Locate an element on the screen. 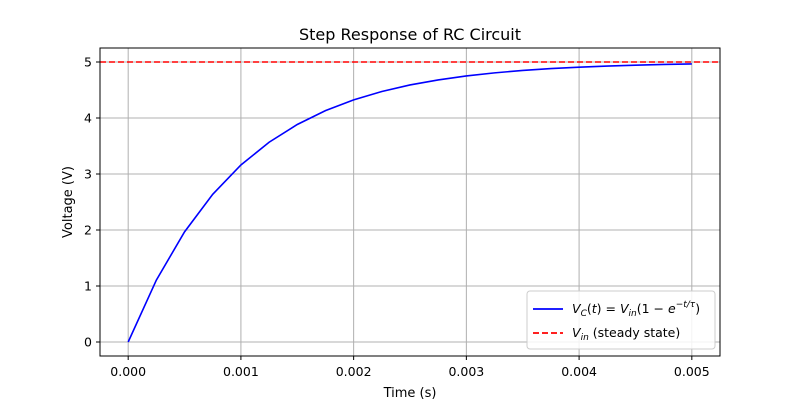 The width and height of the screenshot is (800, 400). legend-box is located at coordinates (621, 320).